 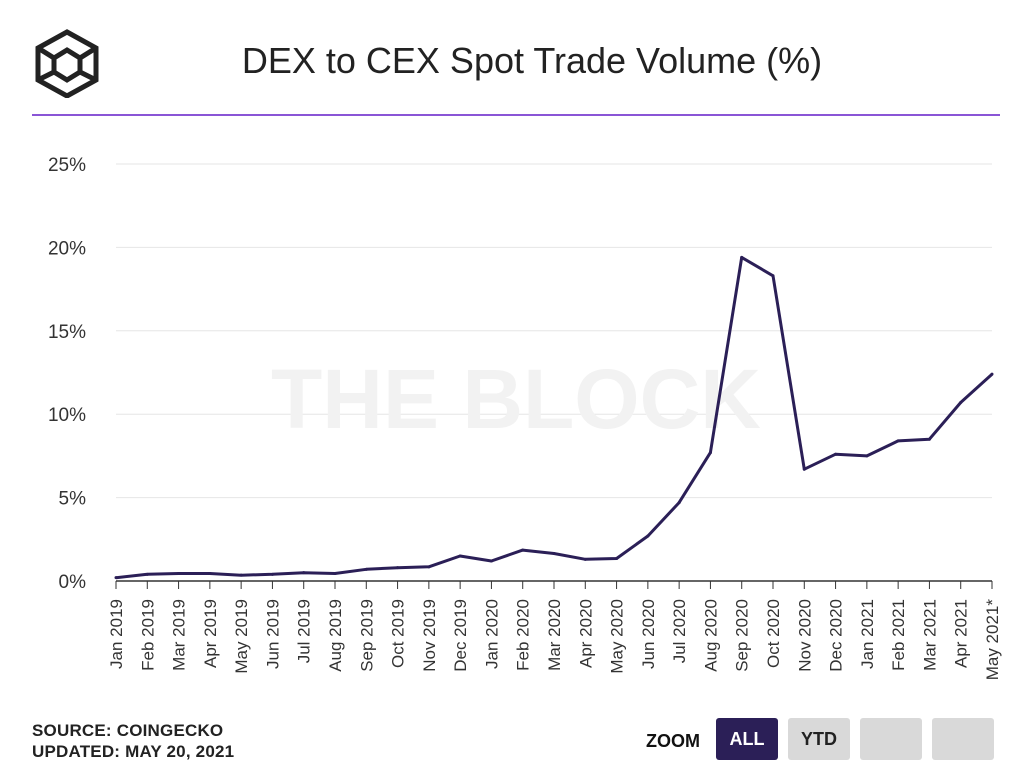 What do you see at coordinates (516, 115) in the screenshot?
I see `title-divider` at bounding box center [516, 115].